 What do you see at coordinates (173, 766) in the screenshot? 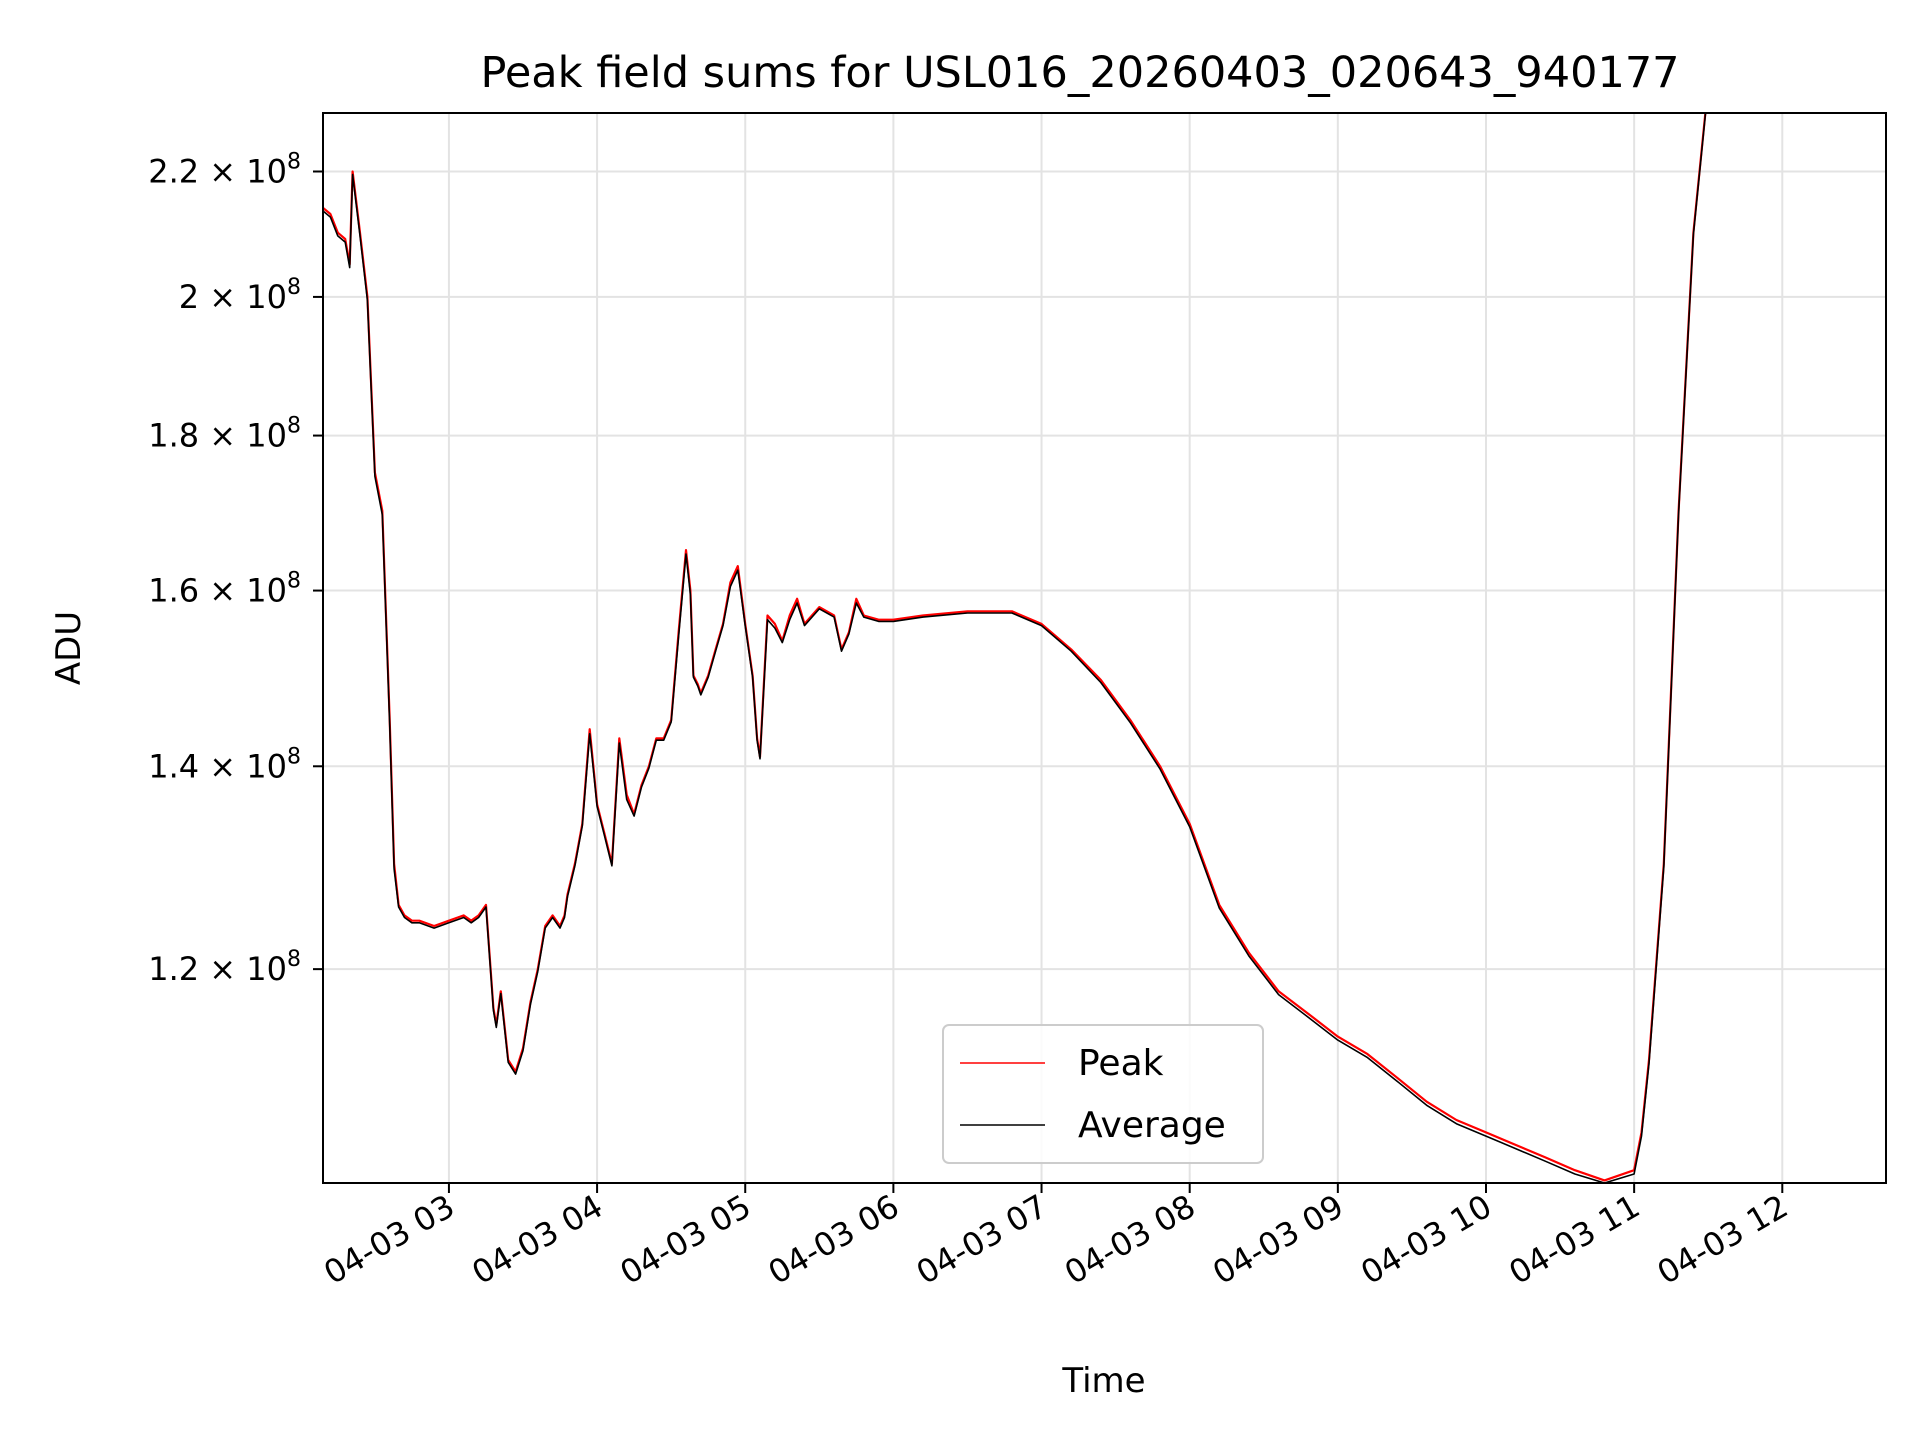
I see `y-tick-mantissa: 1.4` at bounding box center [173, 766].